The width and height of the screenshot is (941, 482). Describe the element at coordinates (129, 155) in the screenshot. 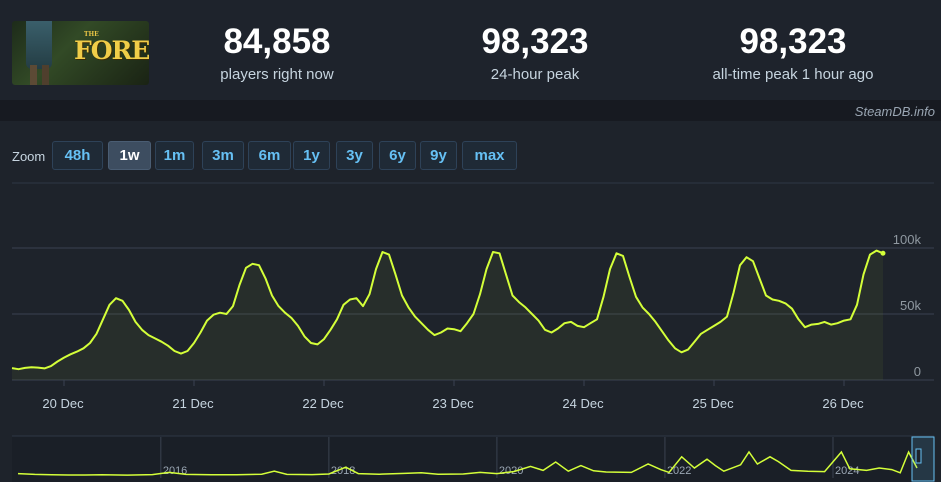

I see `zoom-button-1w: 1w` at that location.